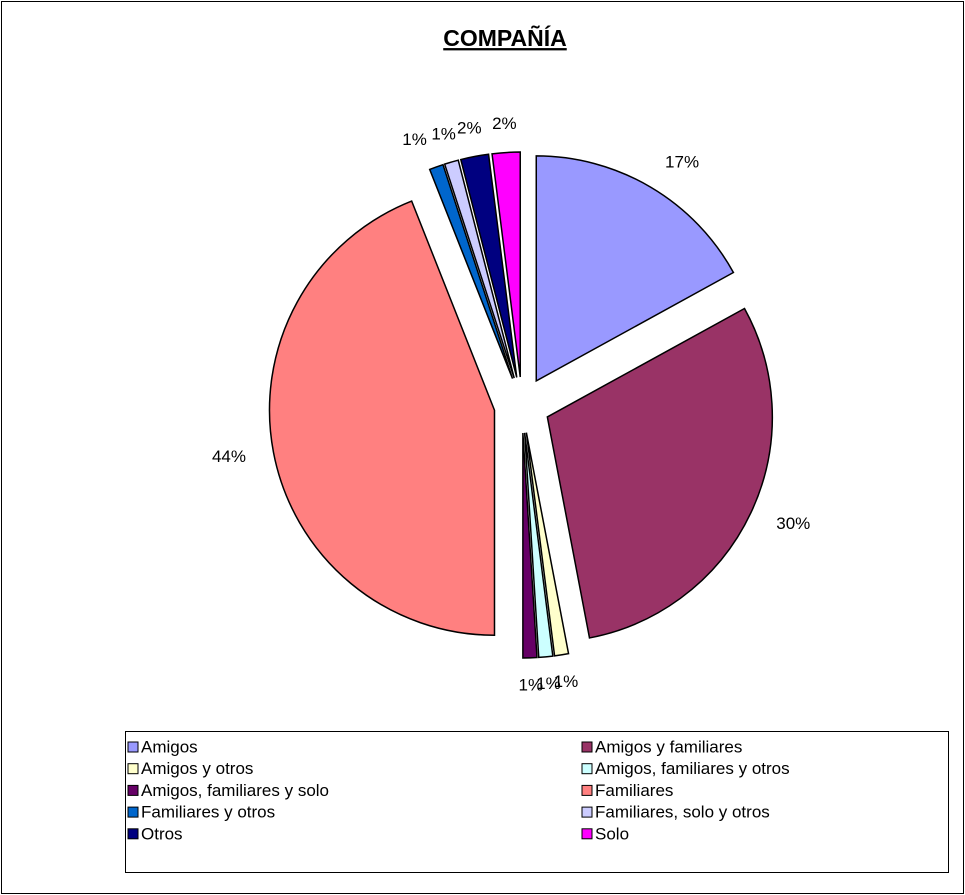 This screenshot has height=895, width=965. I want to click on legend-label: Amigos, familiares y otros, so click(692, 768).